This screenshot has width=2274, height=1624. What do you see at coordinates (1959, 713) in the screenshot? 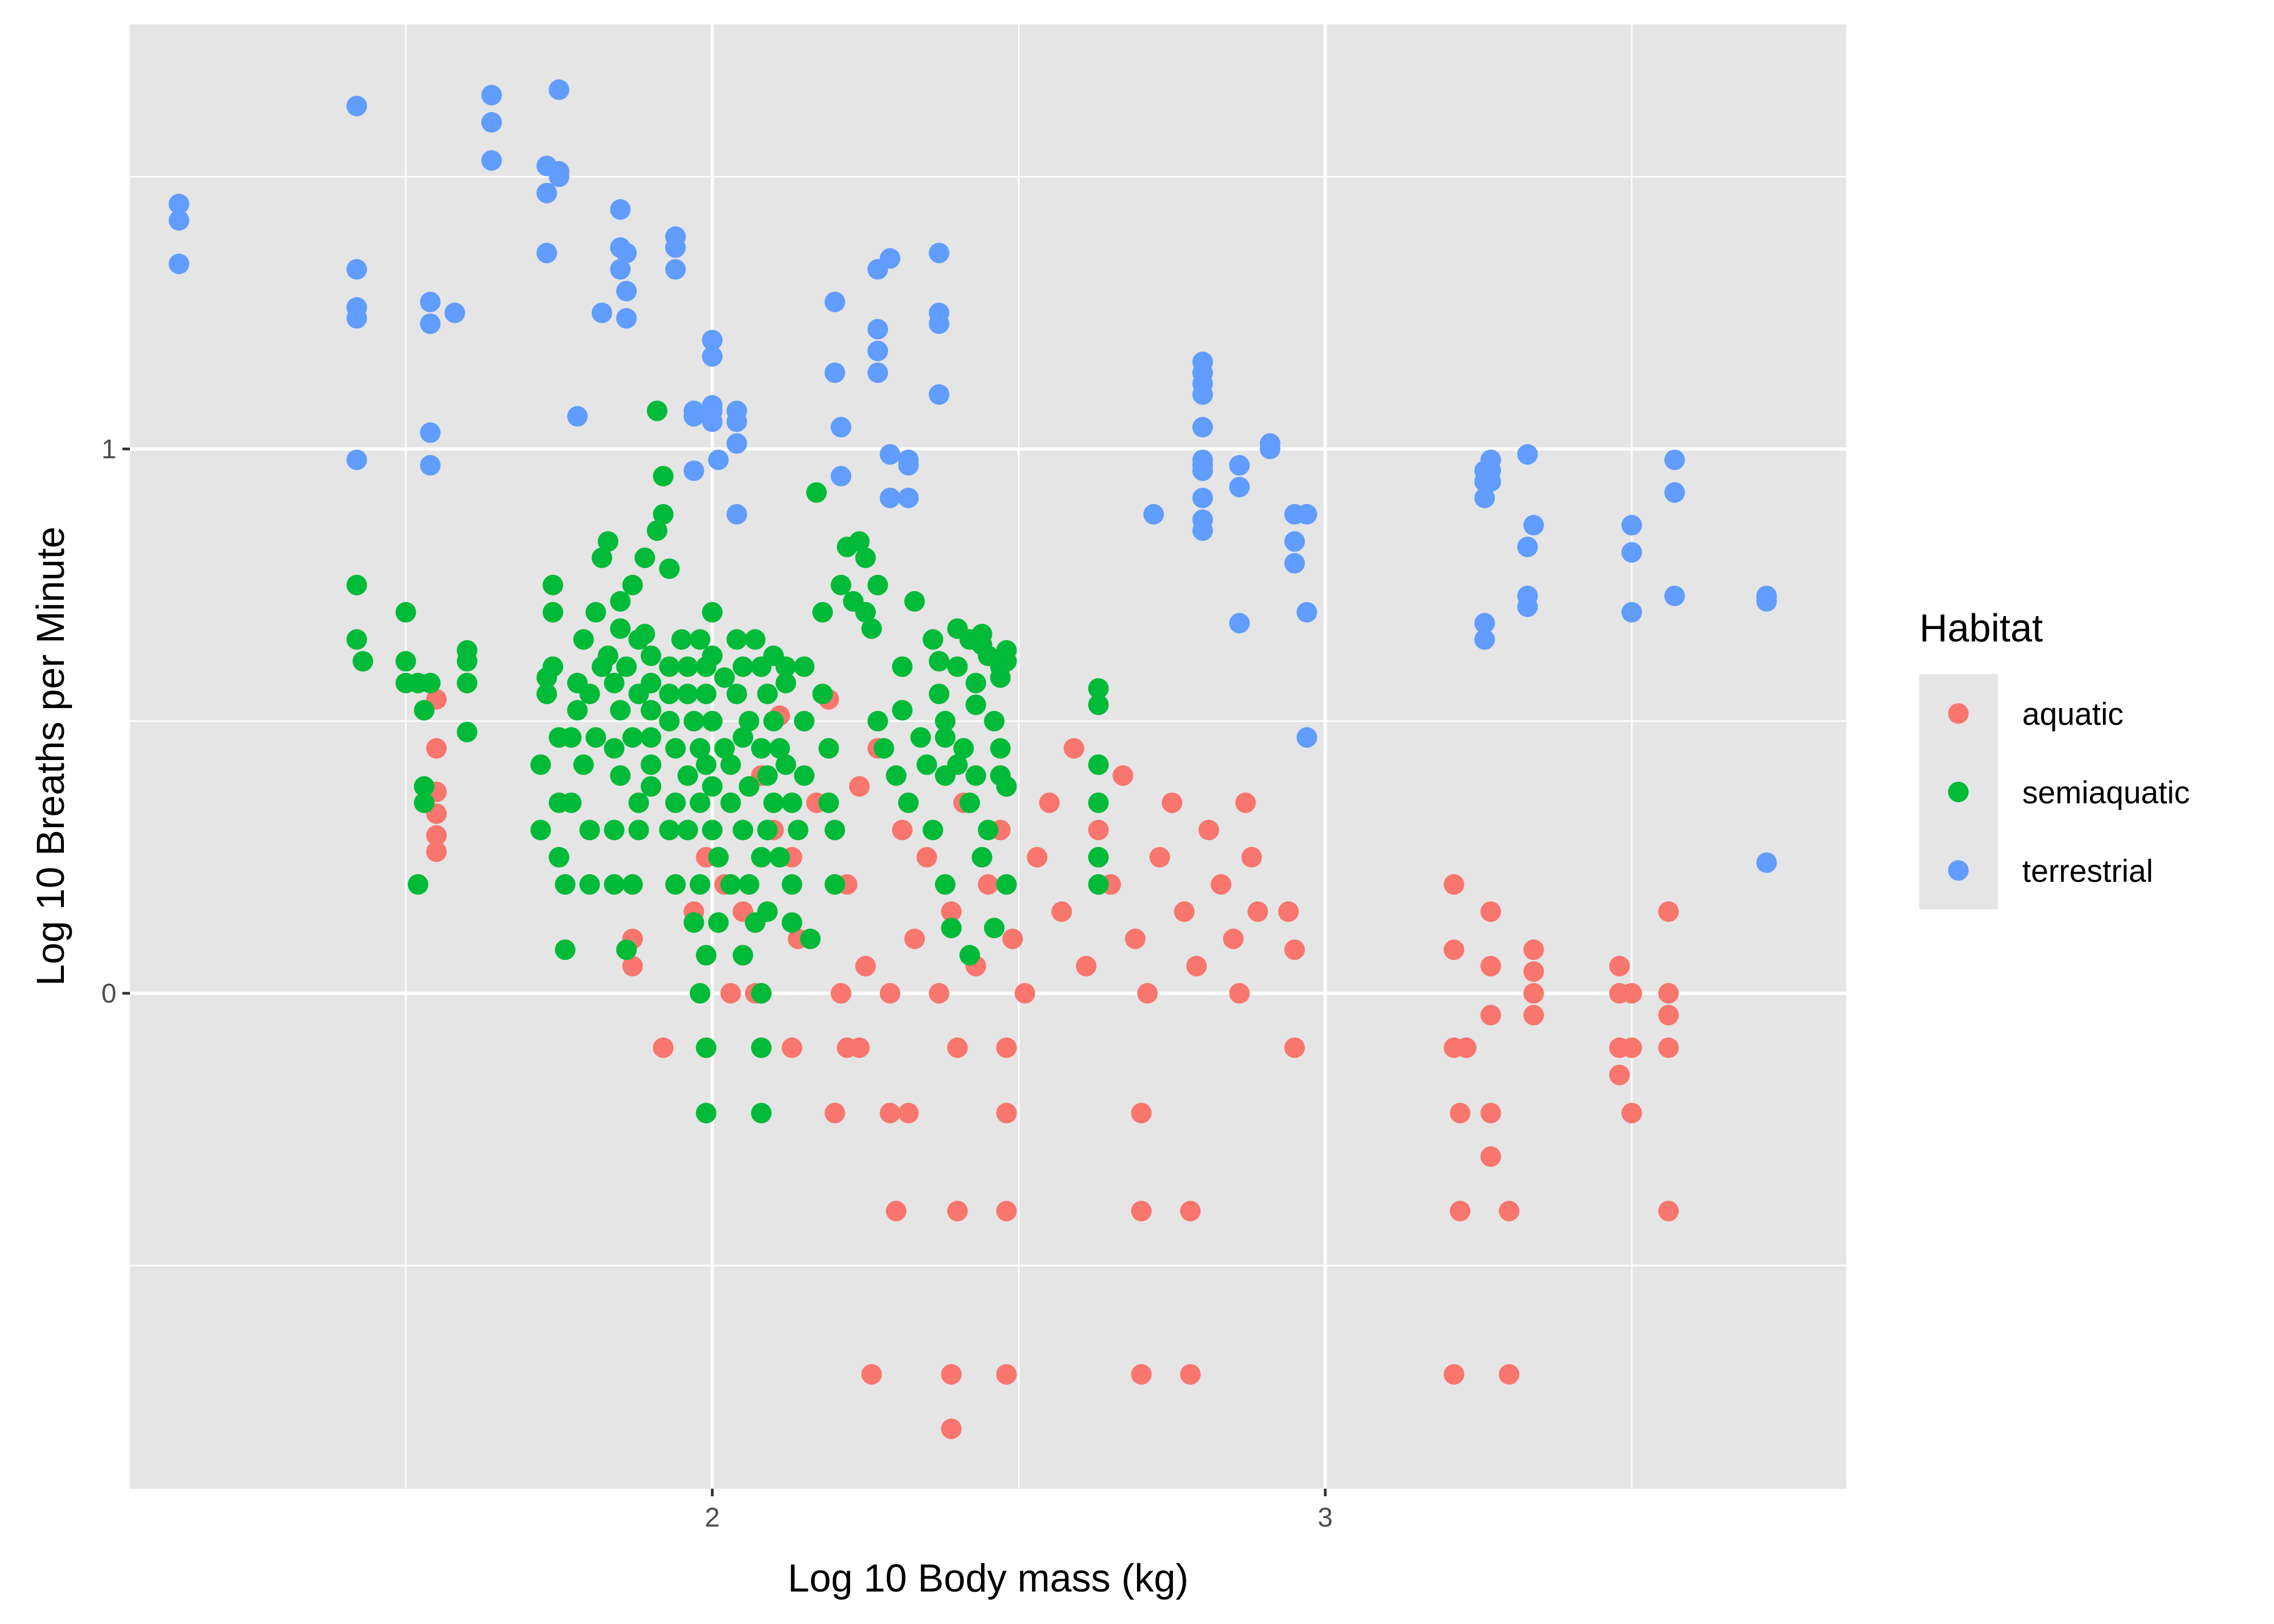
I see `legend-key-aquatic` at bounding box center [1959, 713].